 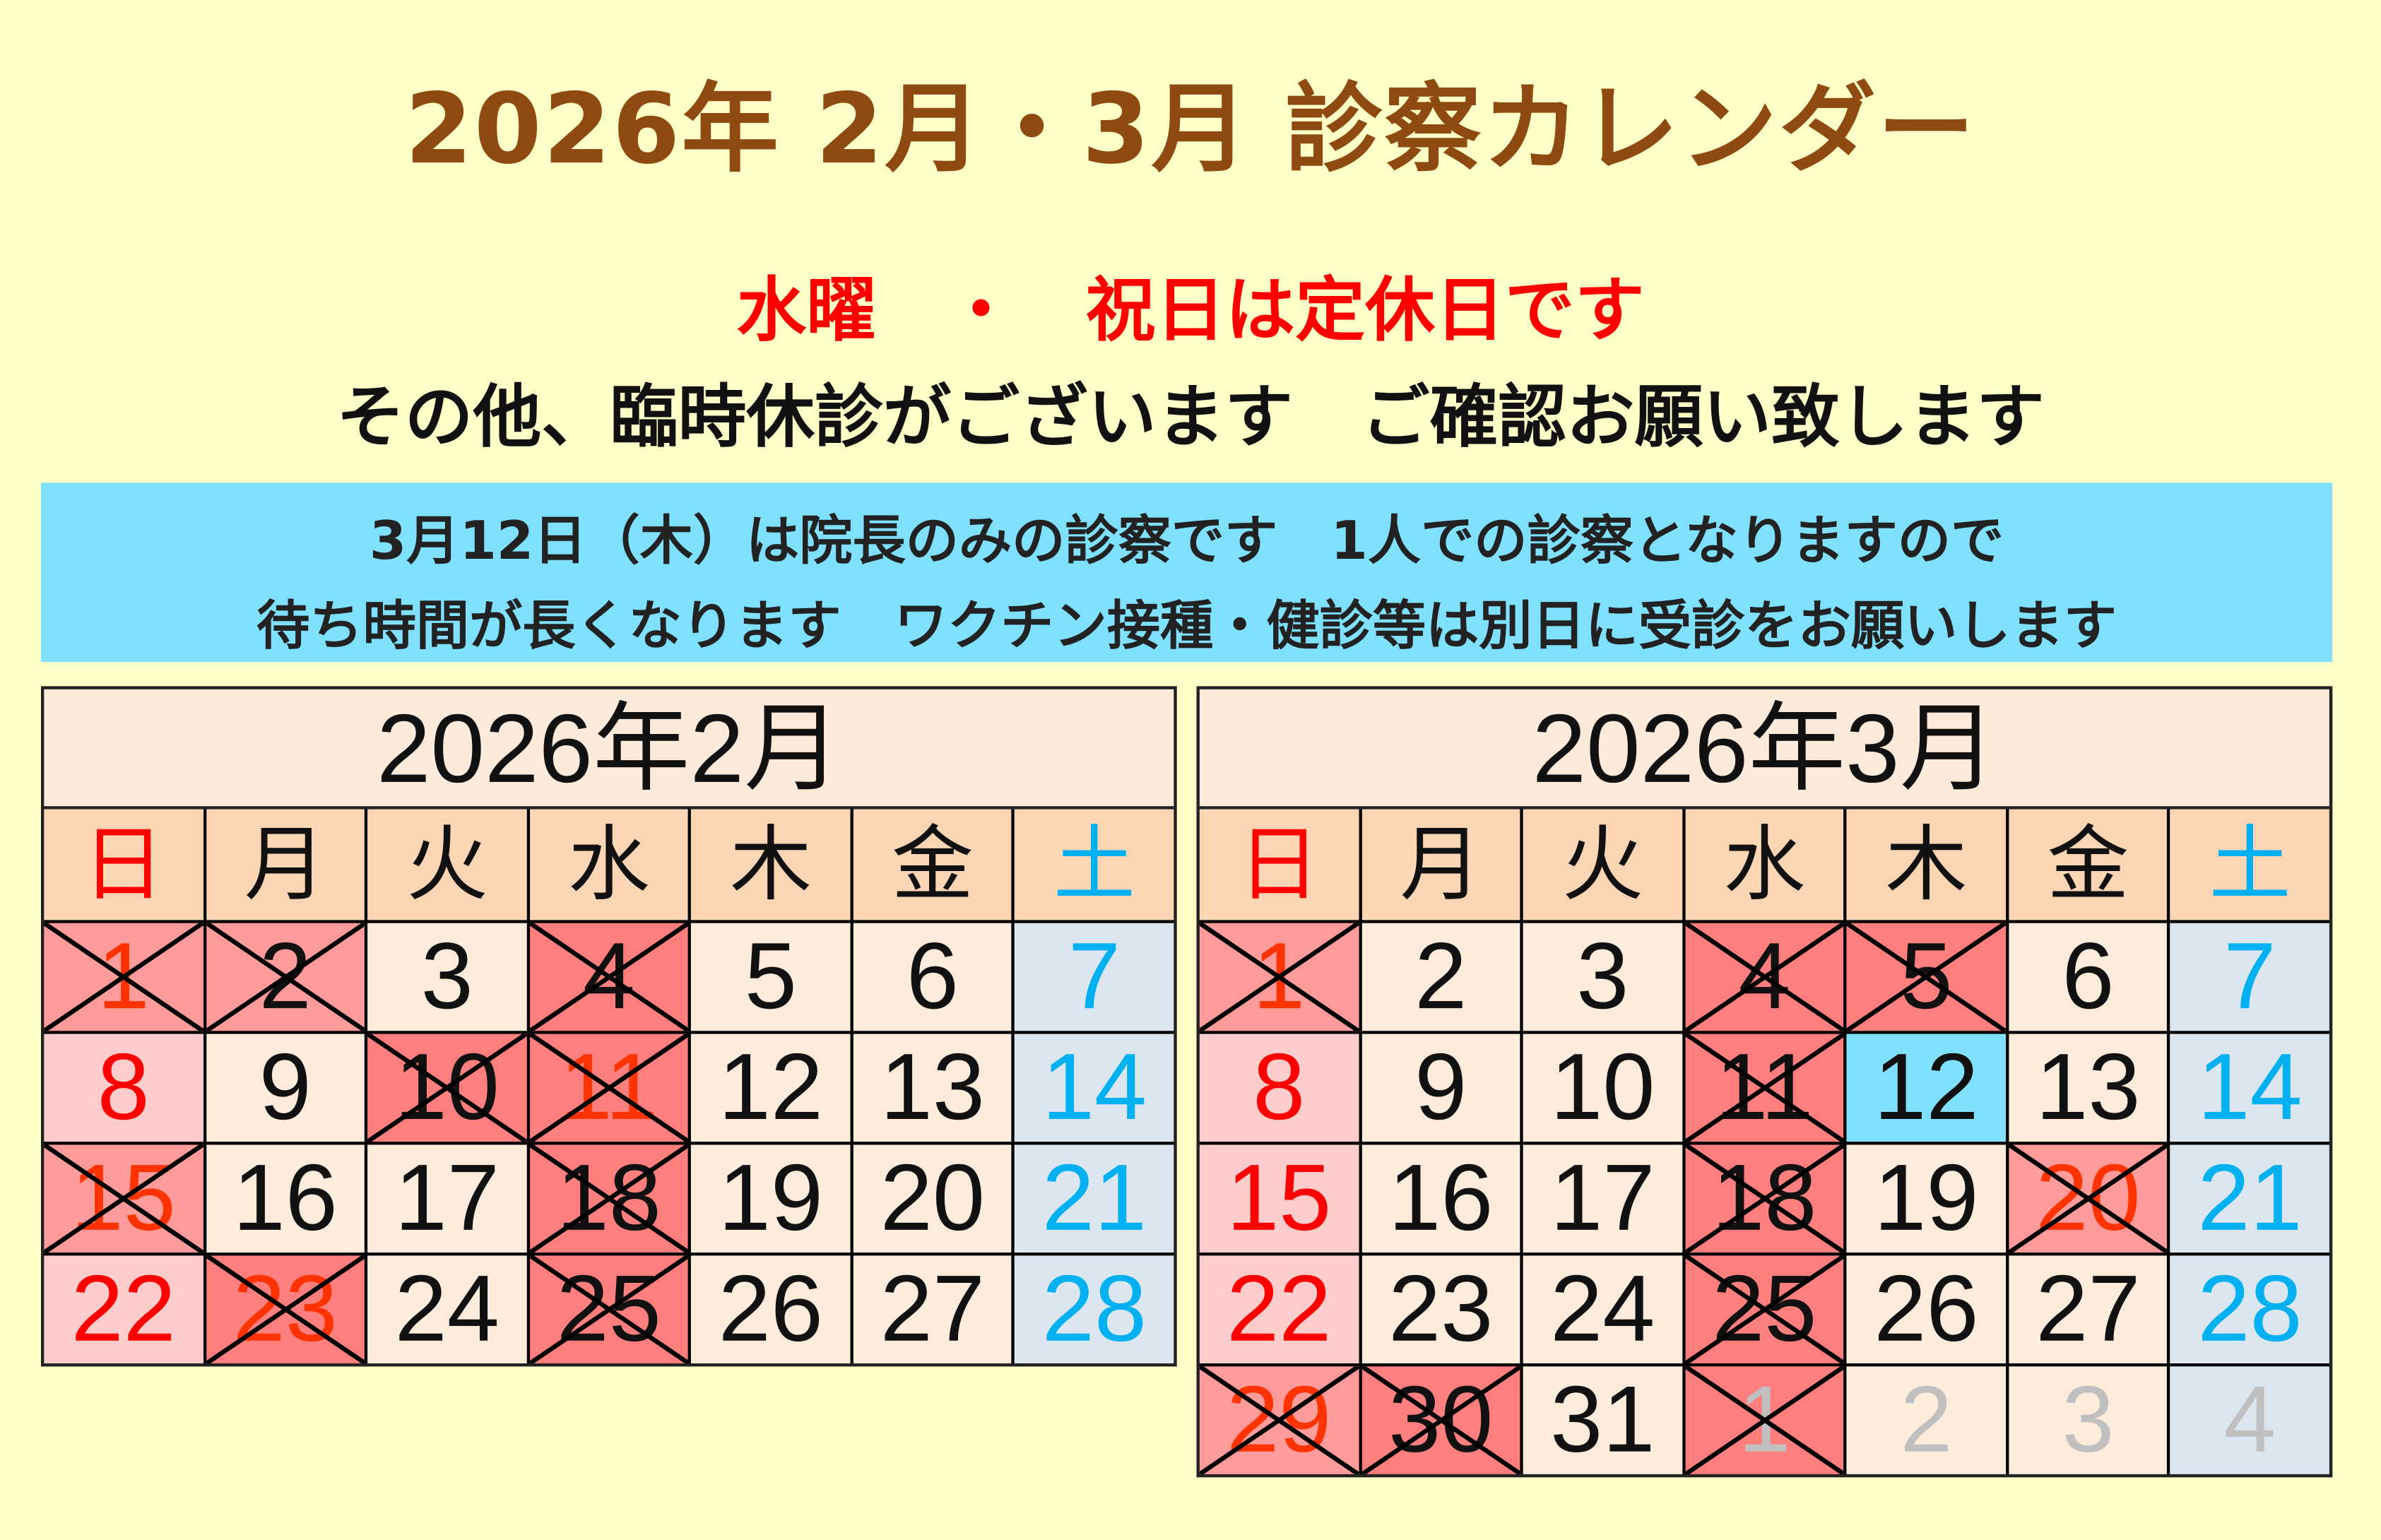 I want to click on day-cell: 2, so click(x=1440, y=977).